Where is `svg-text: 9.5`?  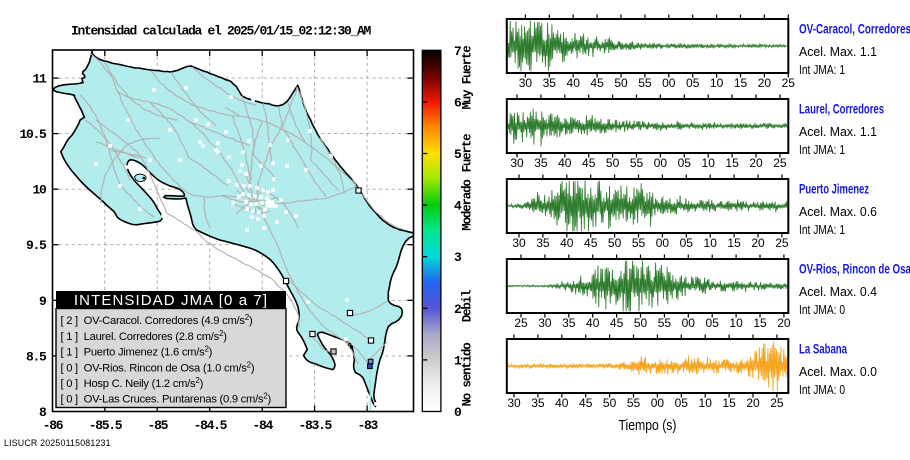
svg-text: 9.5 is located at coordinates (36, 245).